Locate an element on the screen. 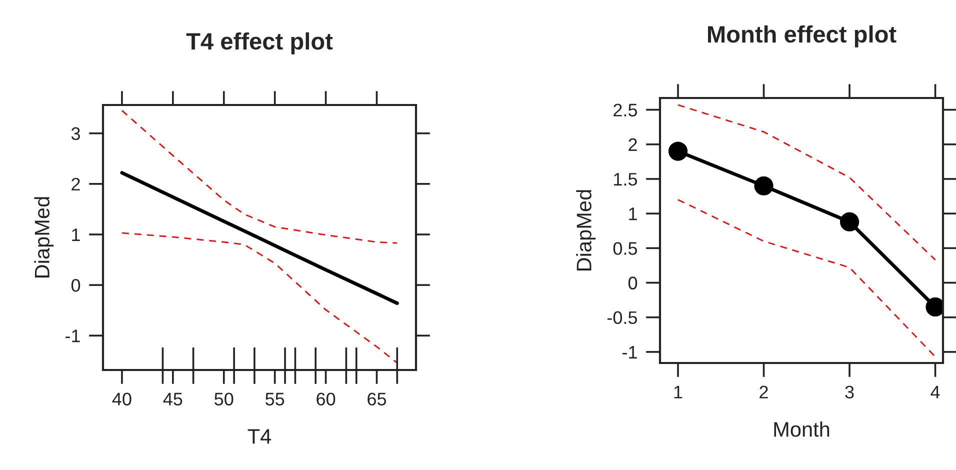  x-tick-label: 1 is located at coordinates (678, 392).